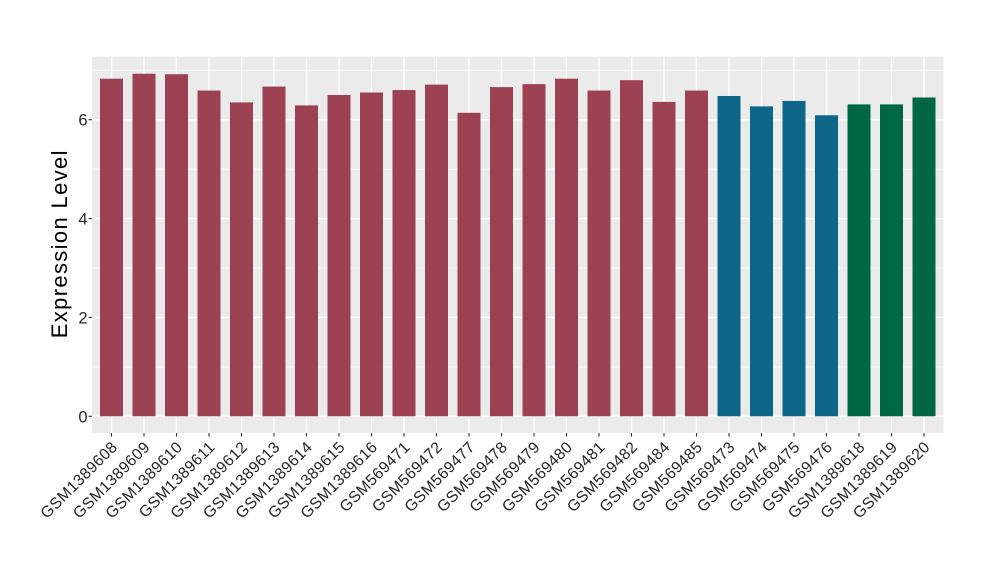  What do you see at coordinates (82, 121) in the screenshot?
I see `svg-text: 6` at bounding box center [82, 121].